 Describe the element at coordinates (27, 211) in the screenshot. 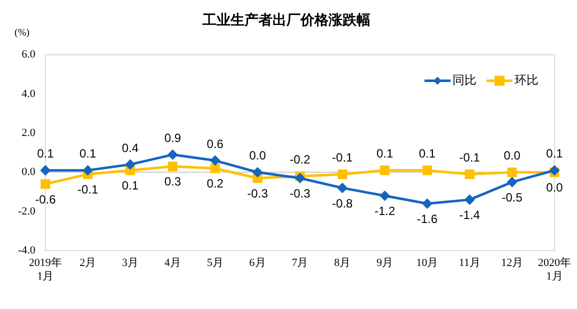

I see `y-tick-label: -2.0` at that location.